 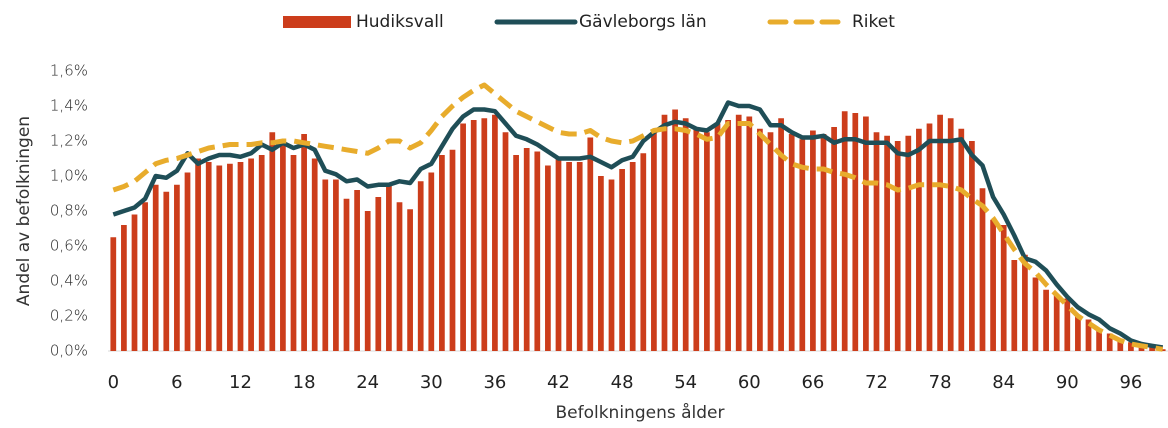 What do you see at coordinates (367, 382) in the screenshot?
I see `x-tick-label: 24` at bounding box center [367, 382].